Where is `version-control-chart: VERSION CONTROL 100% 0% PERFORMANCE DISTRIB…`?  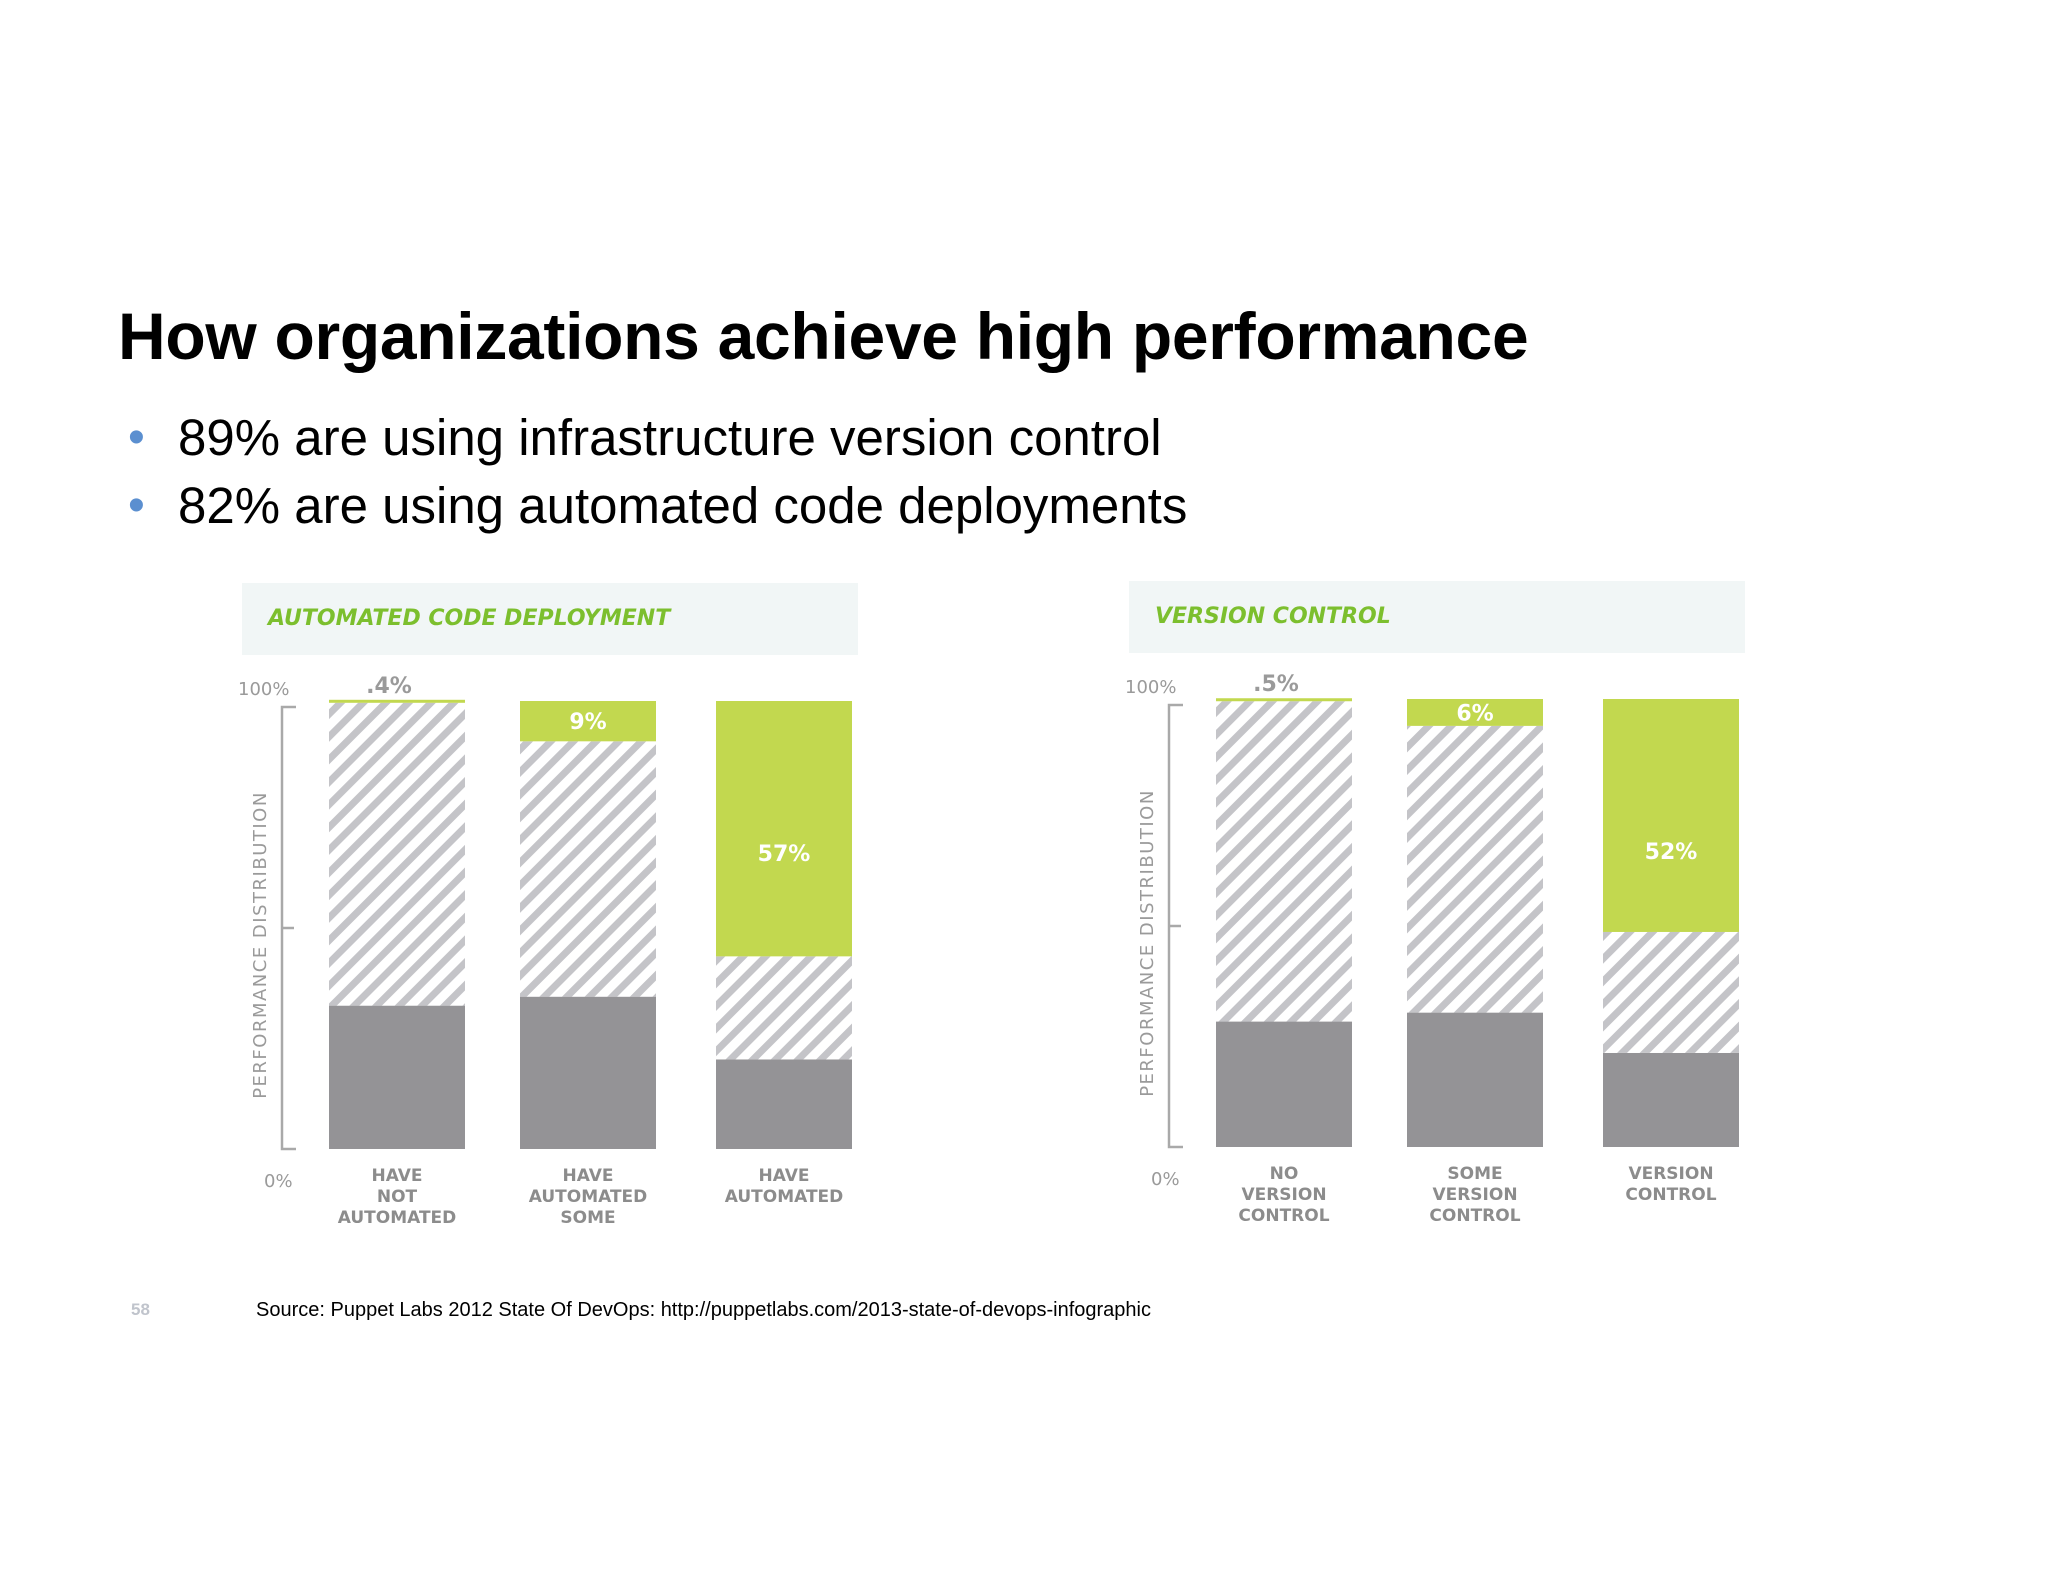
version-control-chart: VERSION CONTROL 100% 0% PERFORMANCE DISTRIB… is located at coordinates (1441, 912).